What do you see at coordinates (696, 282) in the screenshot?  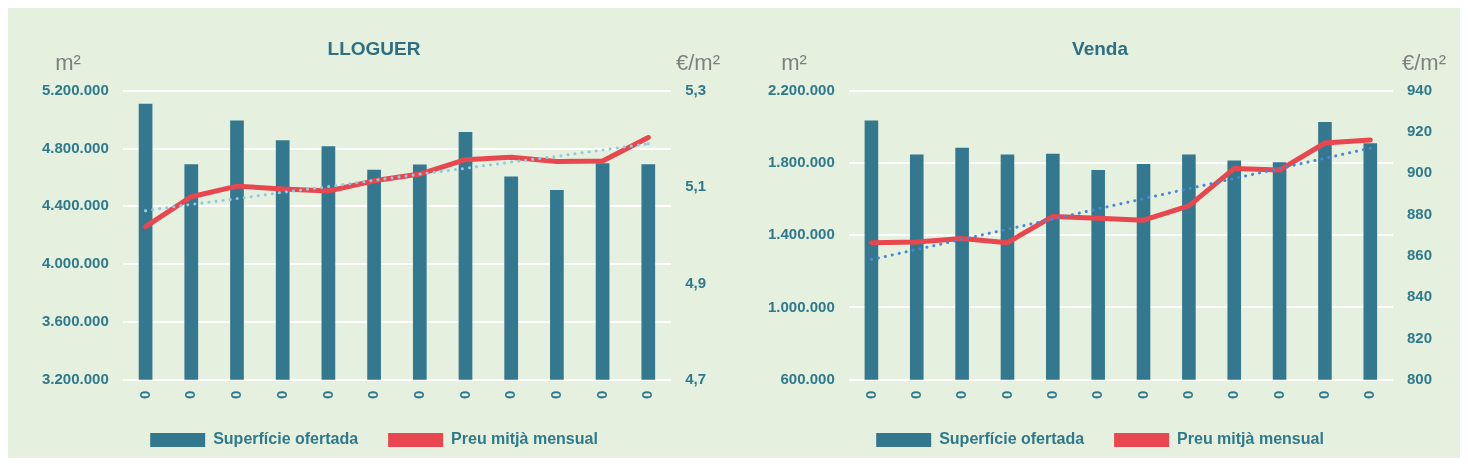 I see `y2-tick-label: 4,9` at bounding box center [696, 282].